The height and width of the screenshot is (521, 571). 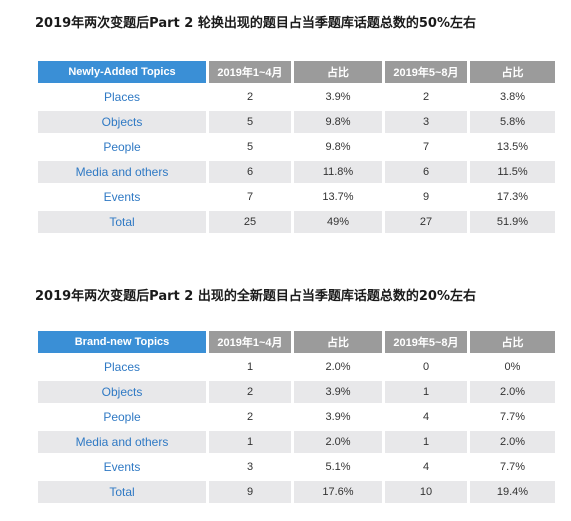 I want to click on row-share2: 13.5%, so click(x=512, y=147).